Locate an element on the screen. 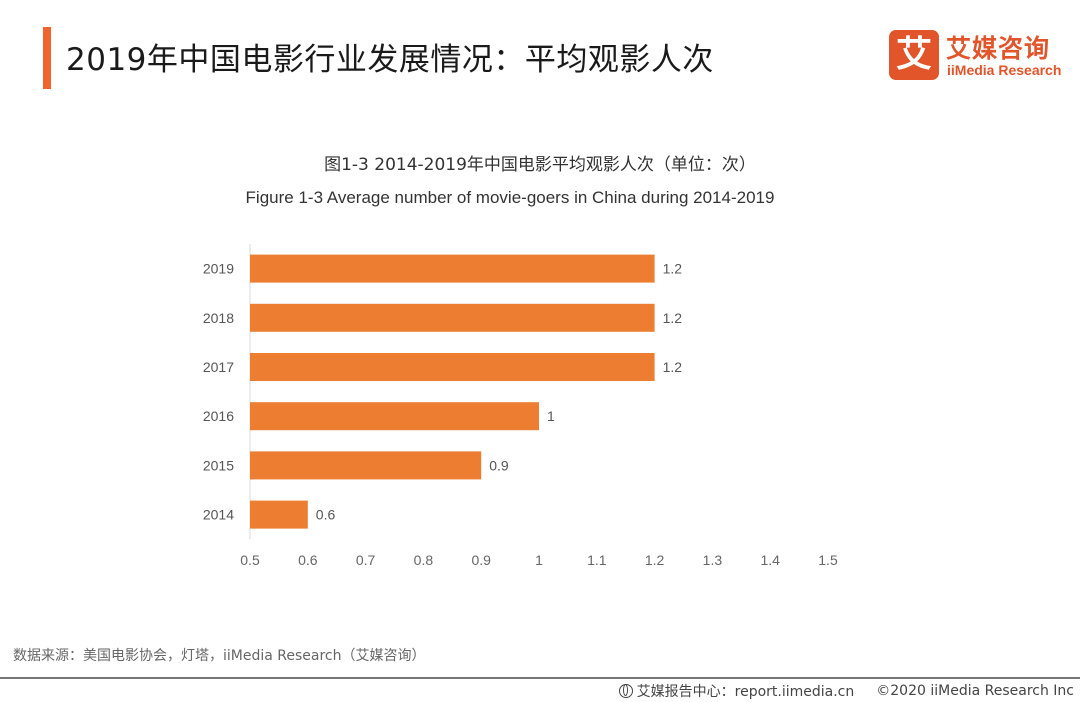  chart-title: 图1-3 2014-2019年中国电影平均观影人次（单位：次） is located at coordinates (540, 165).